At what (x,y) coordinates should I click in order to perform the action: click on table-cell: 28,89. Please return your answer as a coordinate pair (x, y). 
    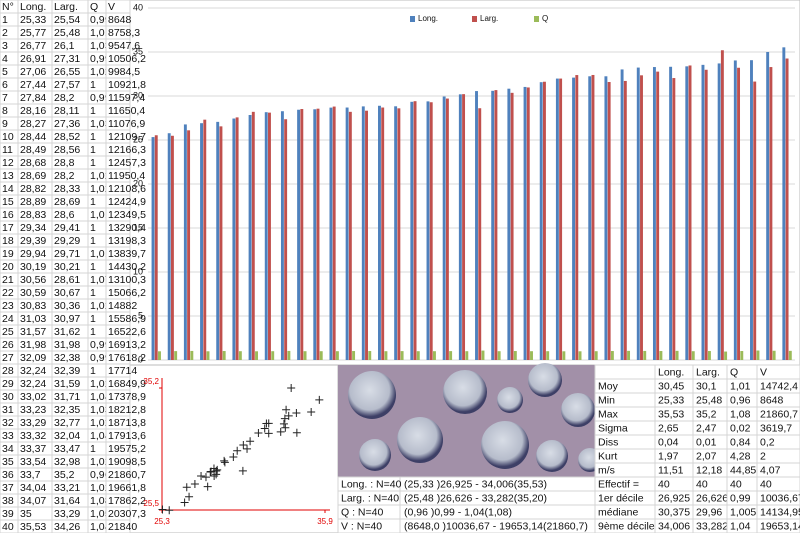
    Looking at the image, I should click on (33, 202).